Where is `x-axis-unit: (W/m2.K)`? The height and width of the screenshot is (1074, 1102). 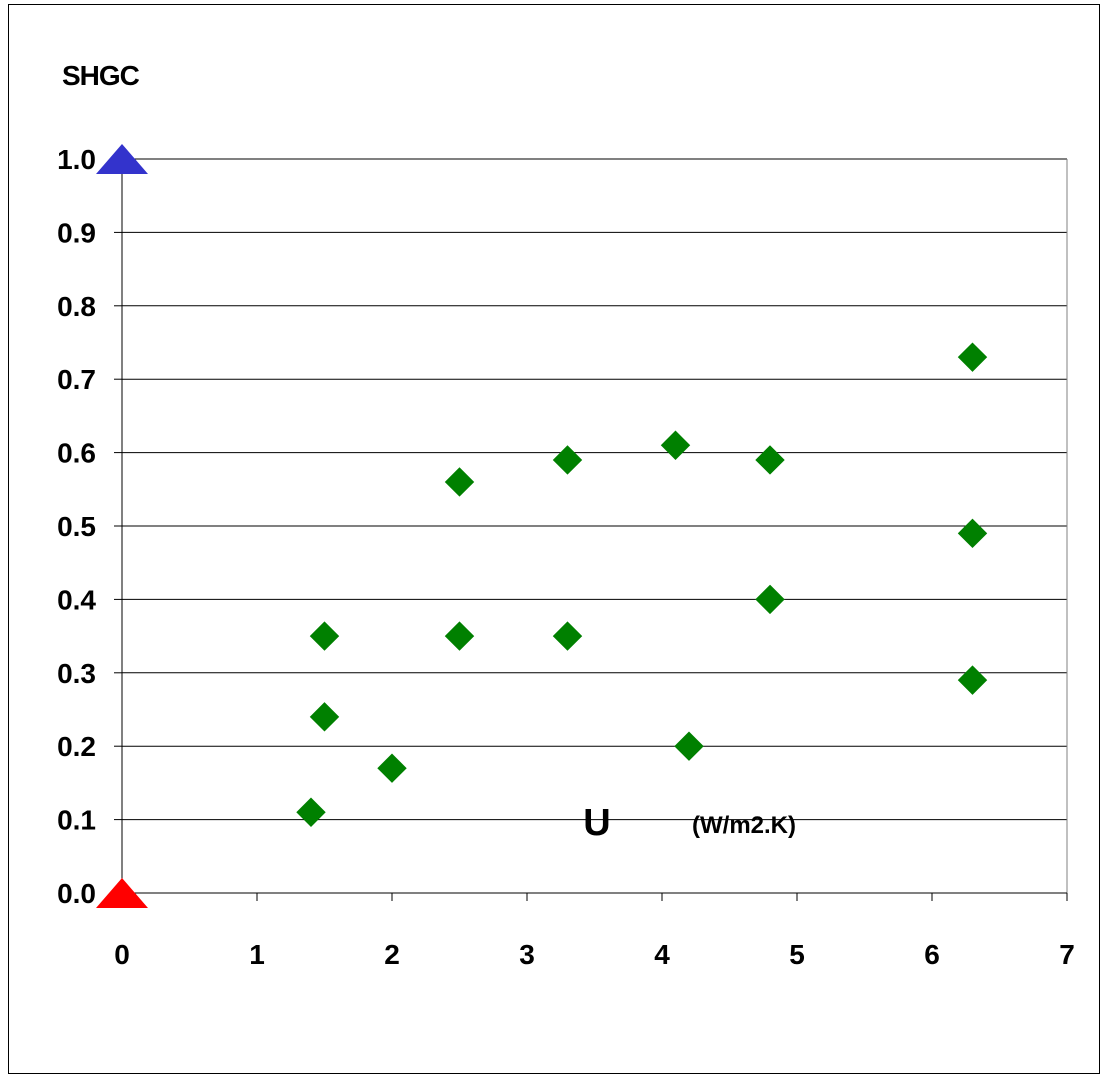 x-axis-unit: (W/m2.K) is located at coordinates (744, 825).